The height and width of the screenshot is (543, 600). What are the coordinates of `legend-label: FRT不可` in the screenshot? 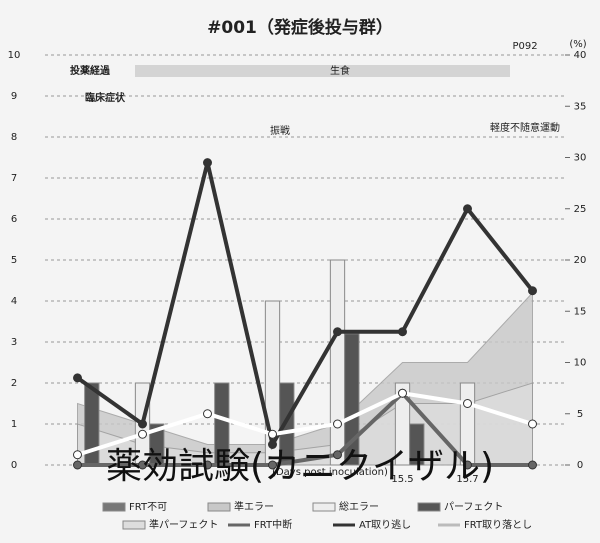 It's located at (148, 507).